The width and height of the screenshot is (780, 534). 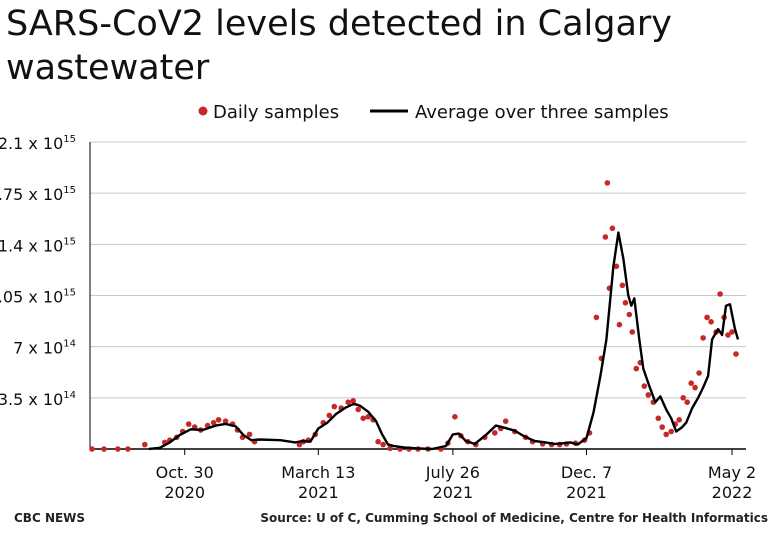 I want to click on y-tick-label: 1.4 x 10¹⁵, so click(x=38, y=245).